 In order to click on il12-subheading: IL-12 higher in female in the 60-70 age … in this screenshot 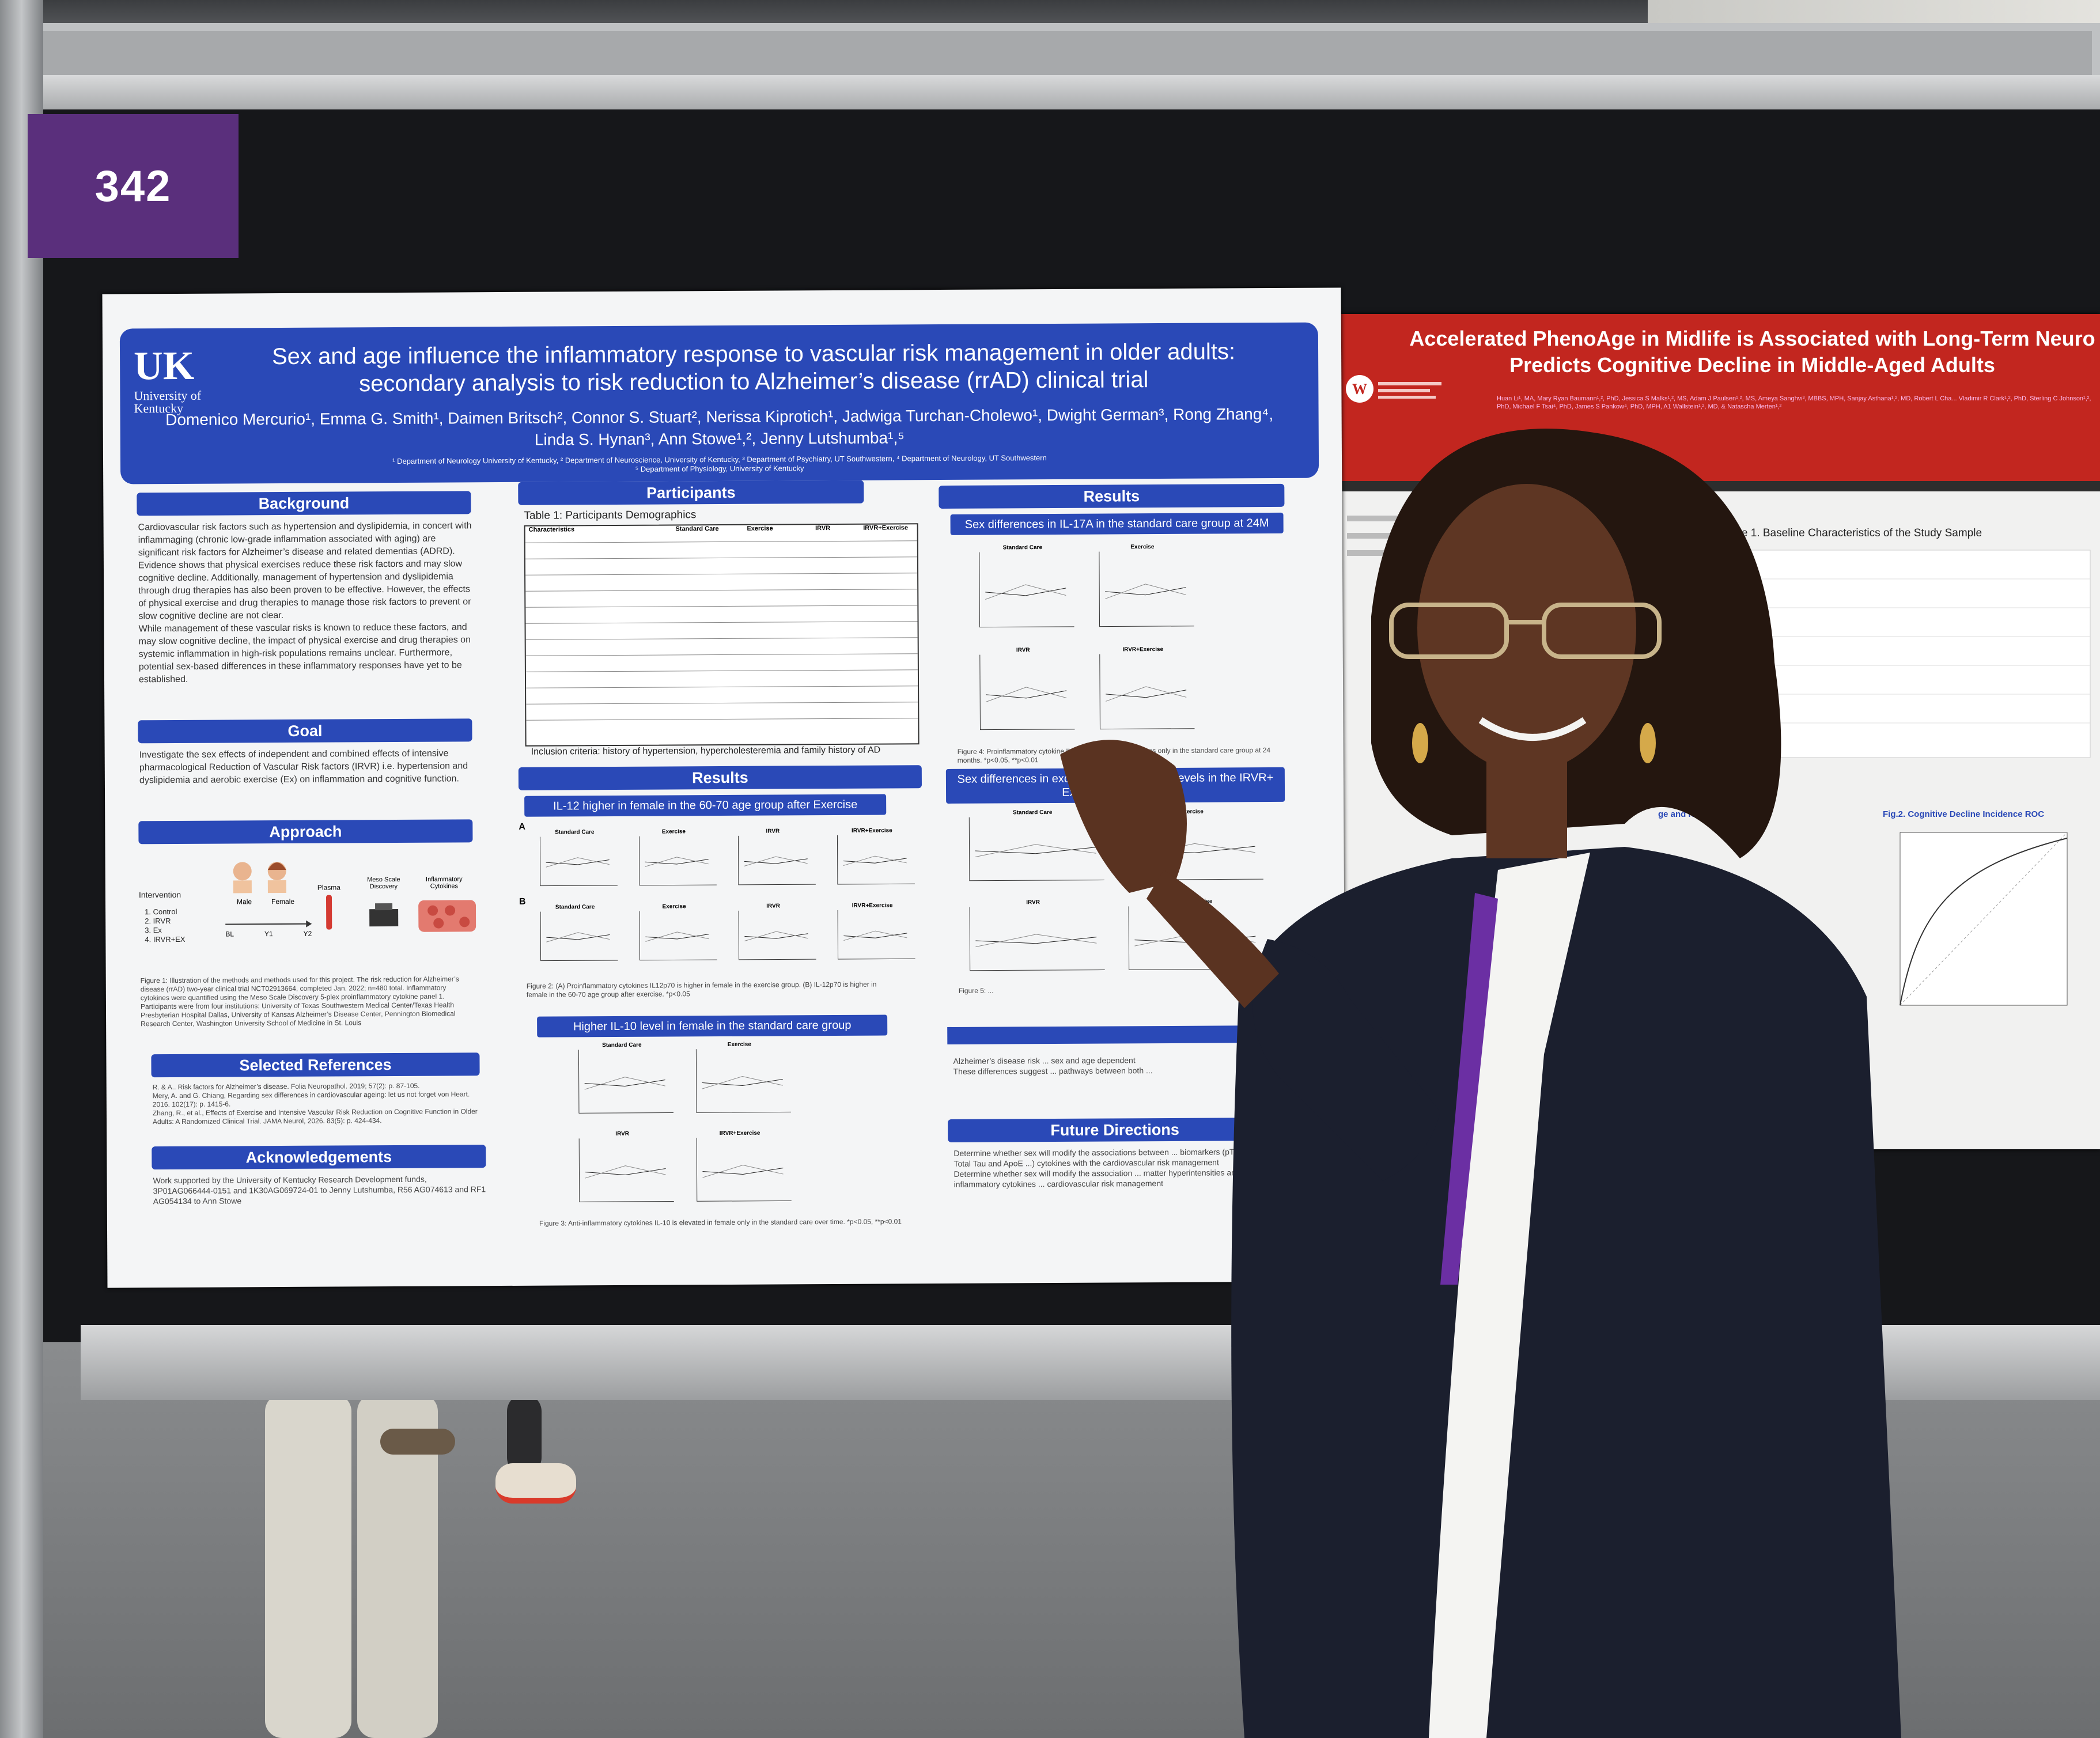, I will do `click(705, 805)`.